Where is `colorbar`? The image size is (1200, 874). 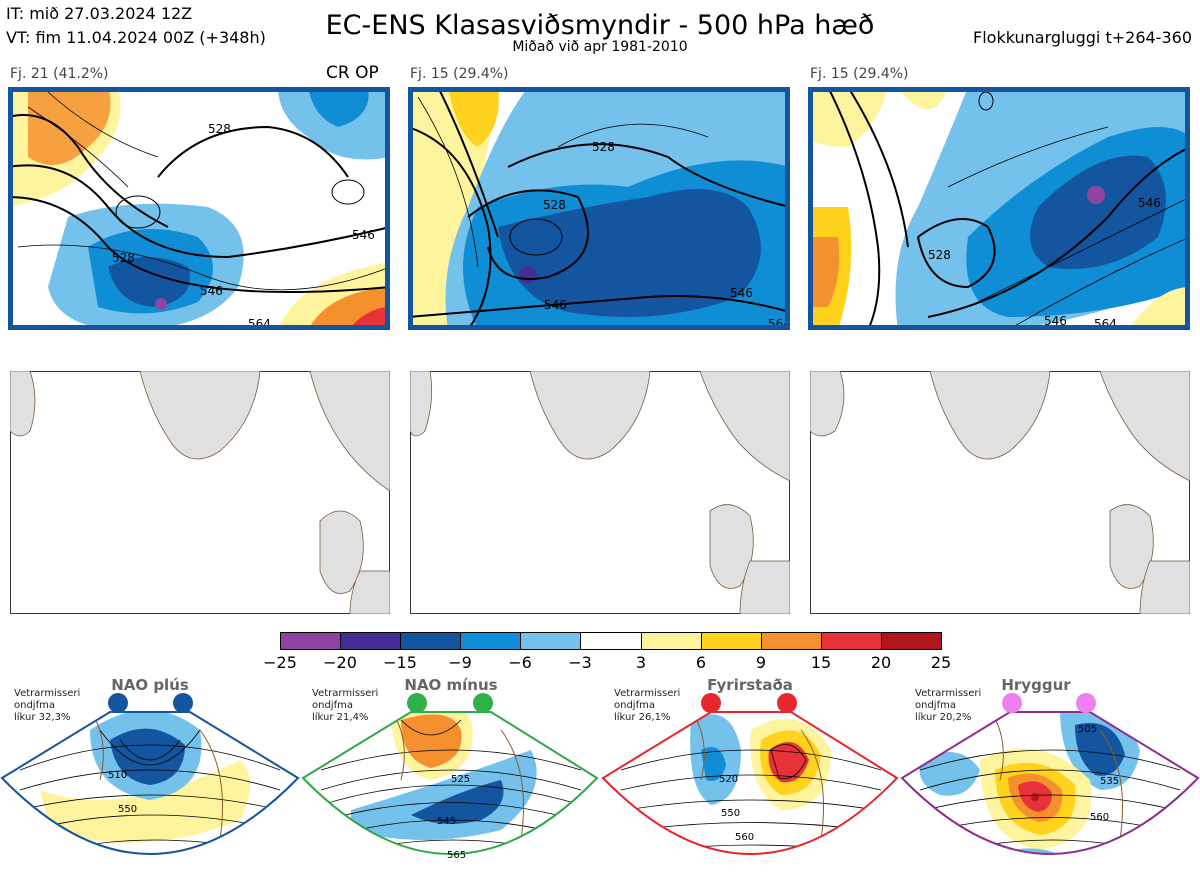 colorbar is located at coordinates (611, 641).